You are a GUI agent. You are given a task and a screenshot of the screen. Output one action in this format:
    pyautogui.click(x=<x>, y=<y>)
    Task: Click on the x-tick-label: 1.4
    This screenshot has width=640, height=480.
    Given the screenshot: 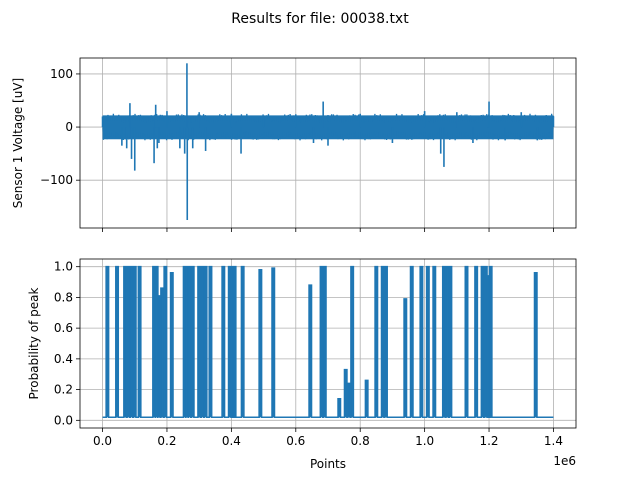 What is the action you would take?
    pyautogui.click(x=553, y=441)
    